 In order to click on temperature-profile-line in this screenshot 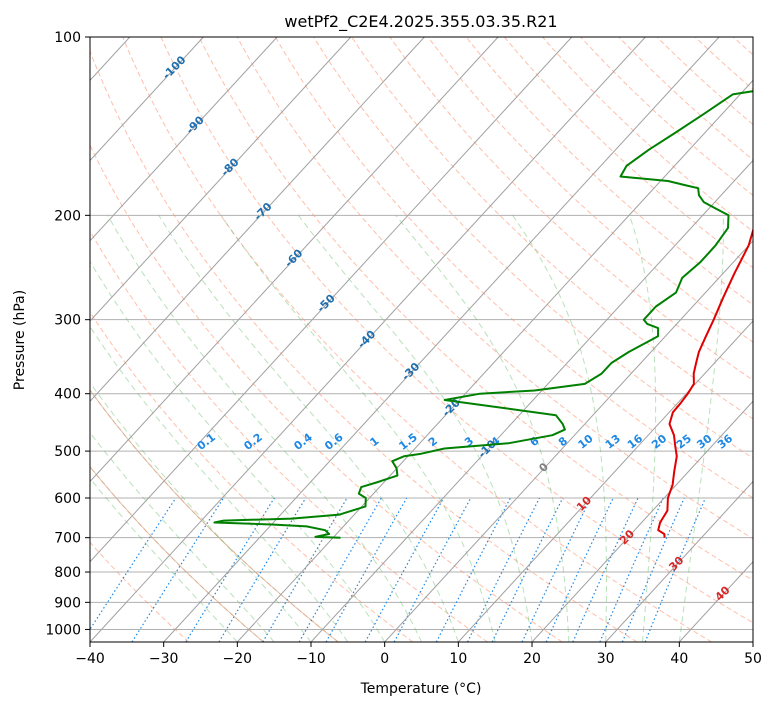, I will do `click(705, 382)`.